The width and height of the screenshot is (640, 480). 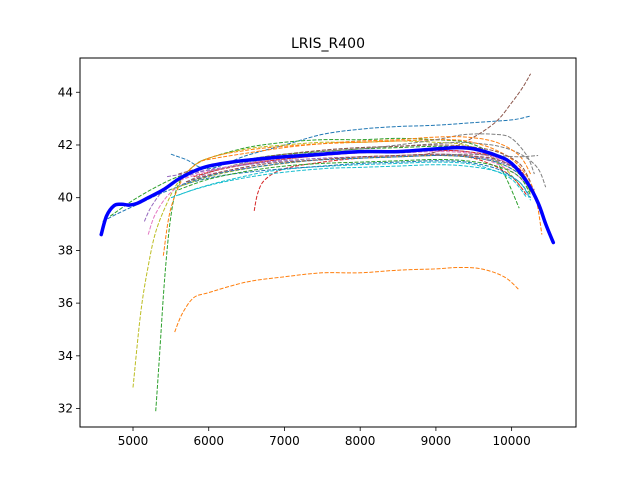 What do you see at coordinates (284, 441) in the screenshot?
I see `x-tick-label: 7000` at bounding box center [284, 441].